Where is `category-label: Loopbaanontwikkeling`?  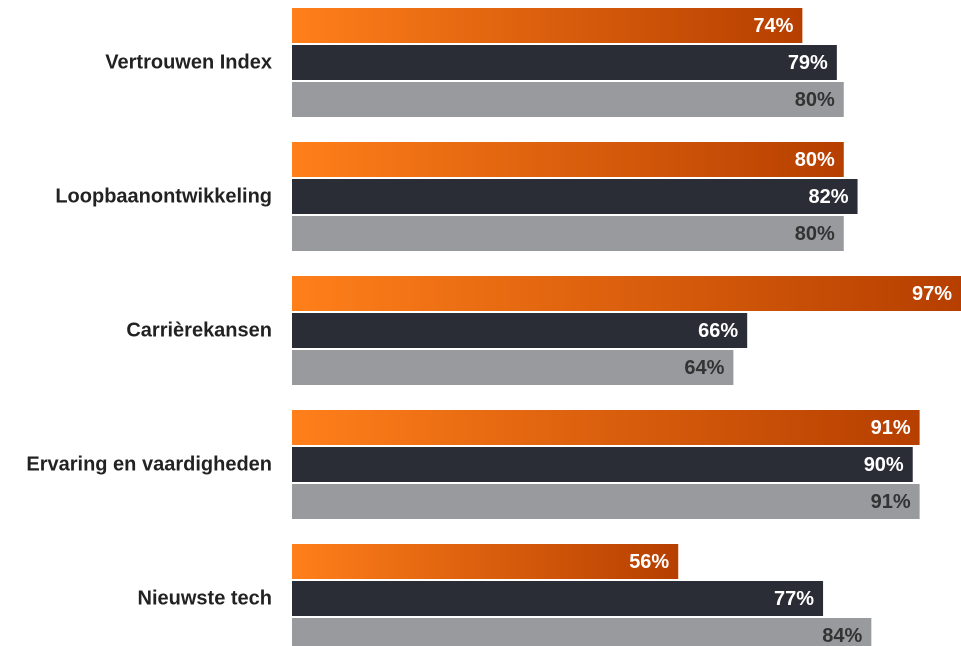
category-label: Loopbaanontwikkeling is located at coordinates (163, 196).